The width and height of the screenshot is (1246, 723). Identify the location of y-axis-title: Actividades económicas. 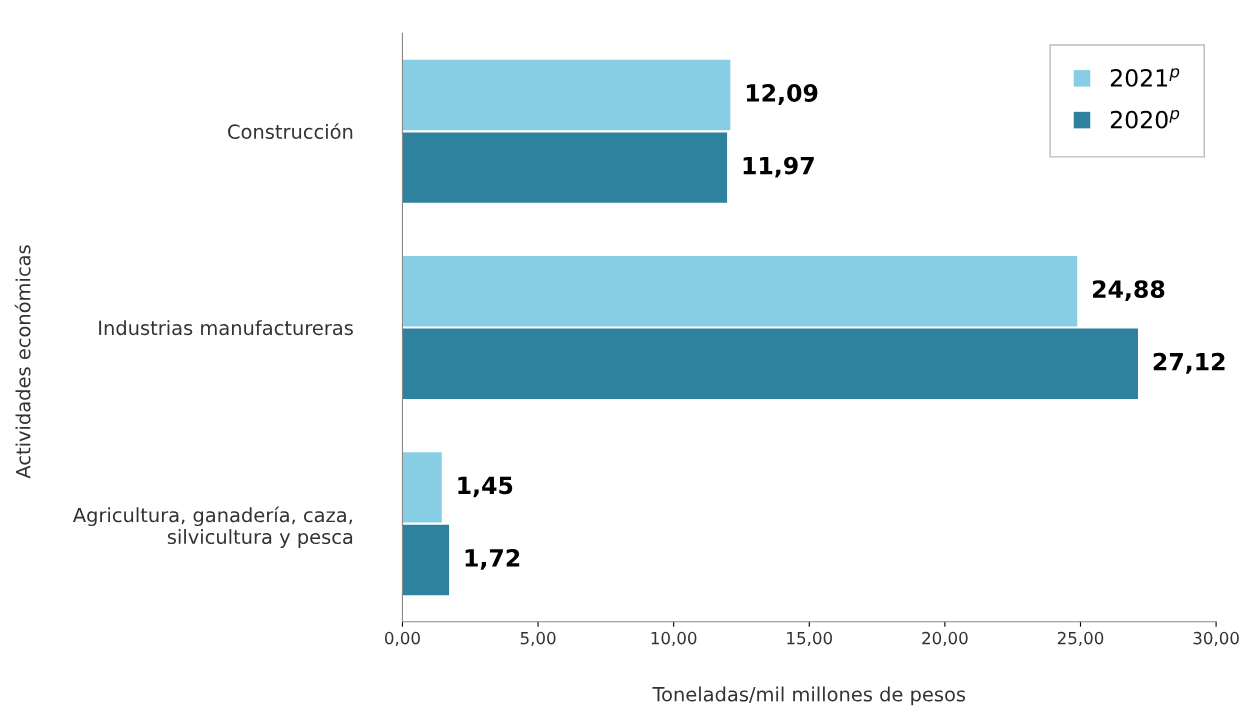
(22, 362).